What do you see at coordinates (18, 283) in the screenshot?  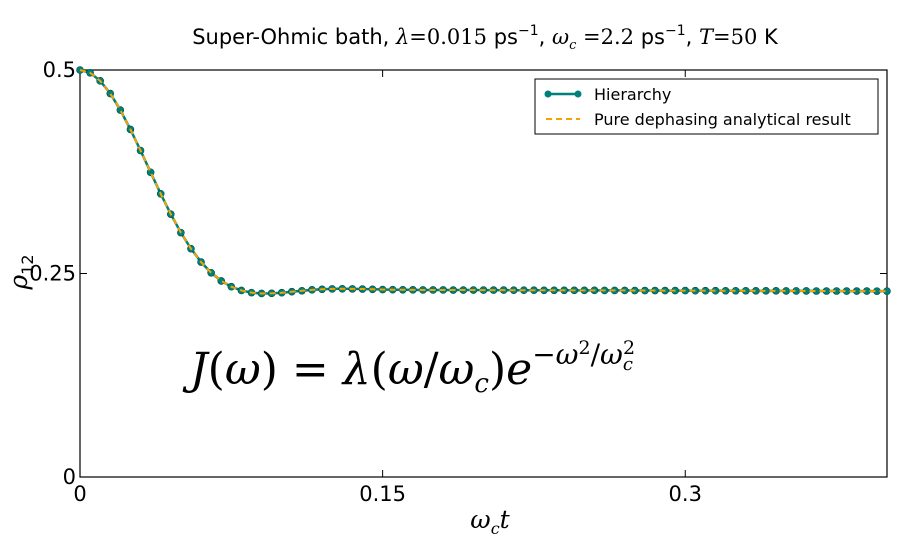 I see `y-label-rho: ρ` at bounding box center [18, 283].